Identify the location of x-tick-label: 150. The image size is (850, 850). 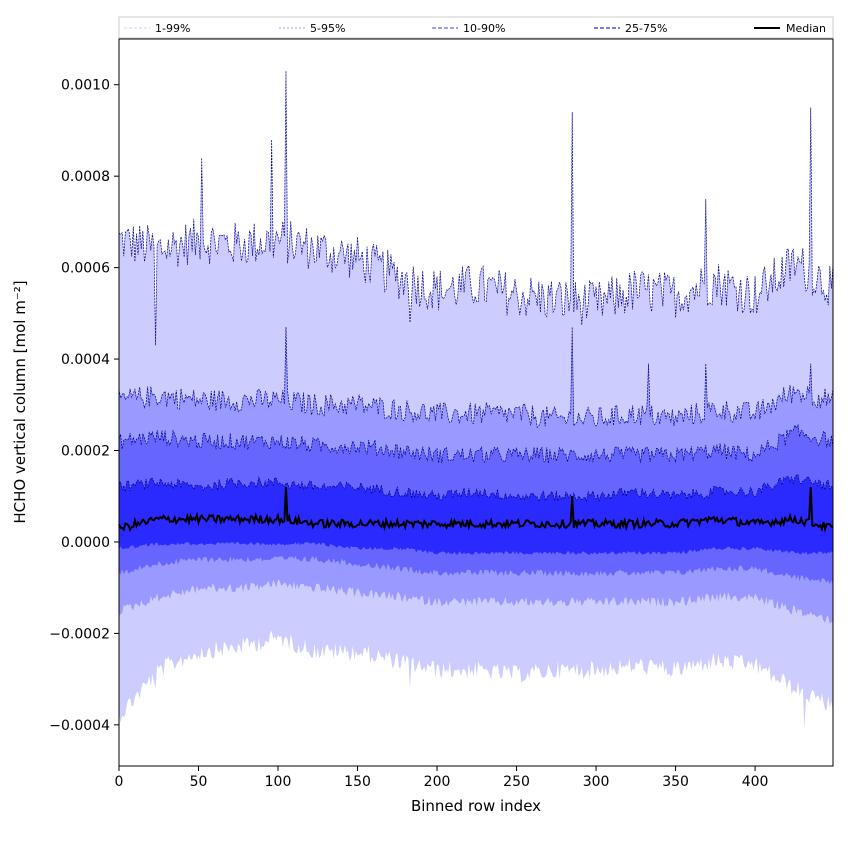
(357, 782).